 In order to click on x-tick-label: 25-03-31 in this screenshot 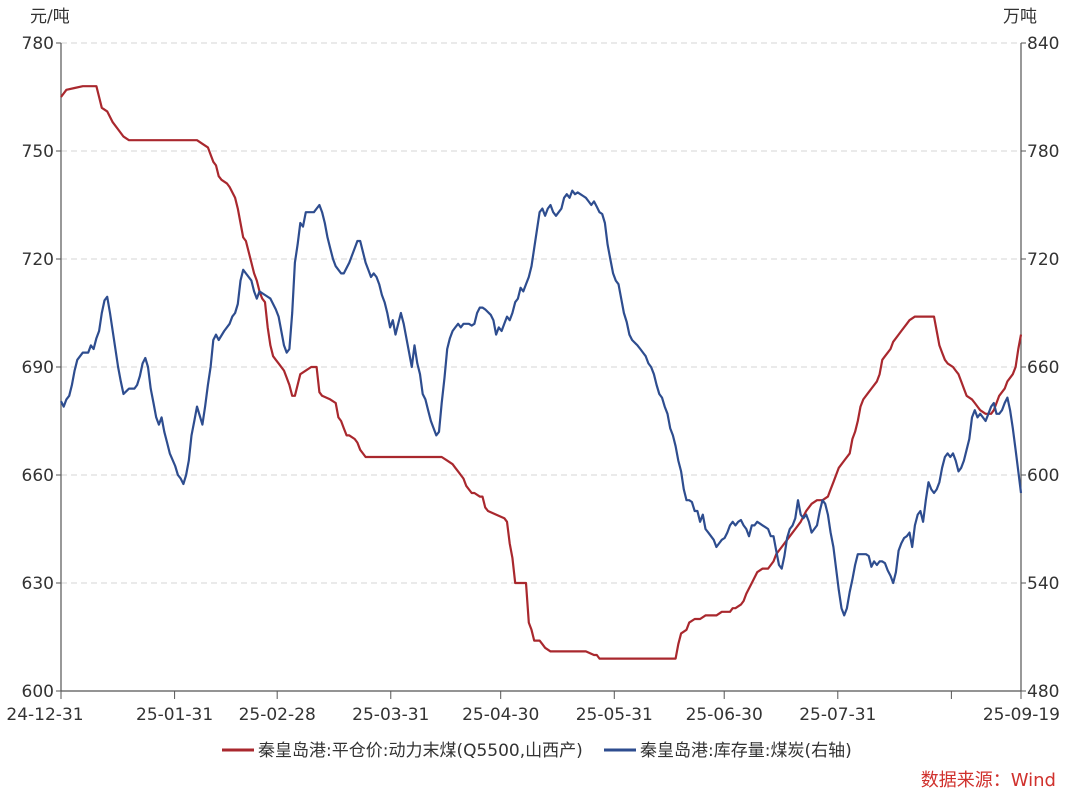, I will do `click(390, 715)`.